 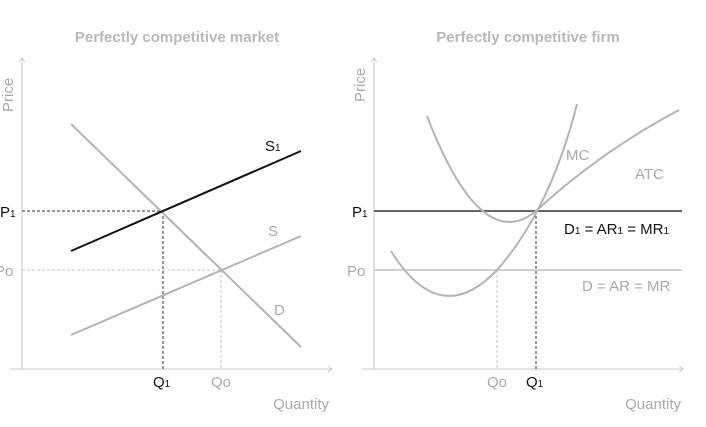 What do you see at coordinates (6, 271) in the screenshot?
I see `market-p0-label: Po` at bounding box center [6, 271].